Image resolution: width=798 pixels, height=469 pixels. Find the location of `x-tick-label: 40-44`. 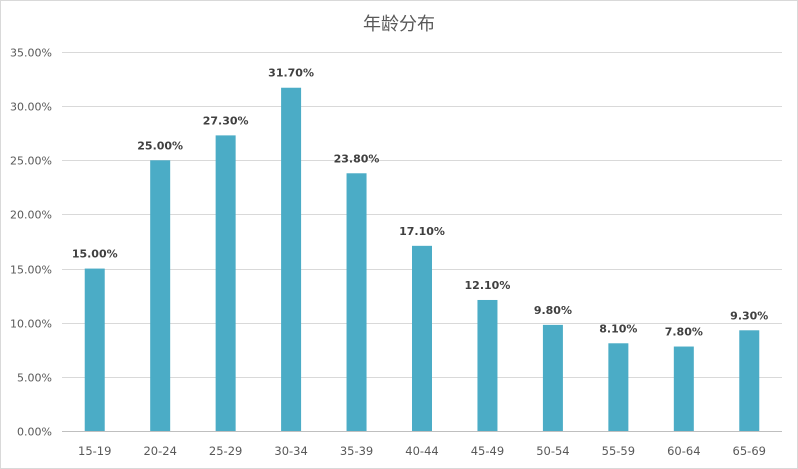

x-tick-label: 40-44 is located at coordinates (421, 451).